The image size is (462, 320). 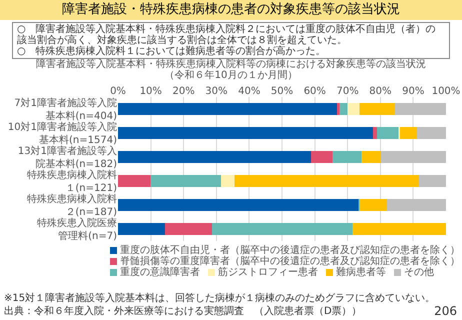 What do you see at coordinates (290, 261) in the screenshot?
I see `legend-label: 脊髄損傷等の重度障害者（脳卒中の後遺症の患者及び認知症の患者を除く）` at bounding box center [290, 261].